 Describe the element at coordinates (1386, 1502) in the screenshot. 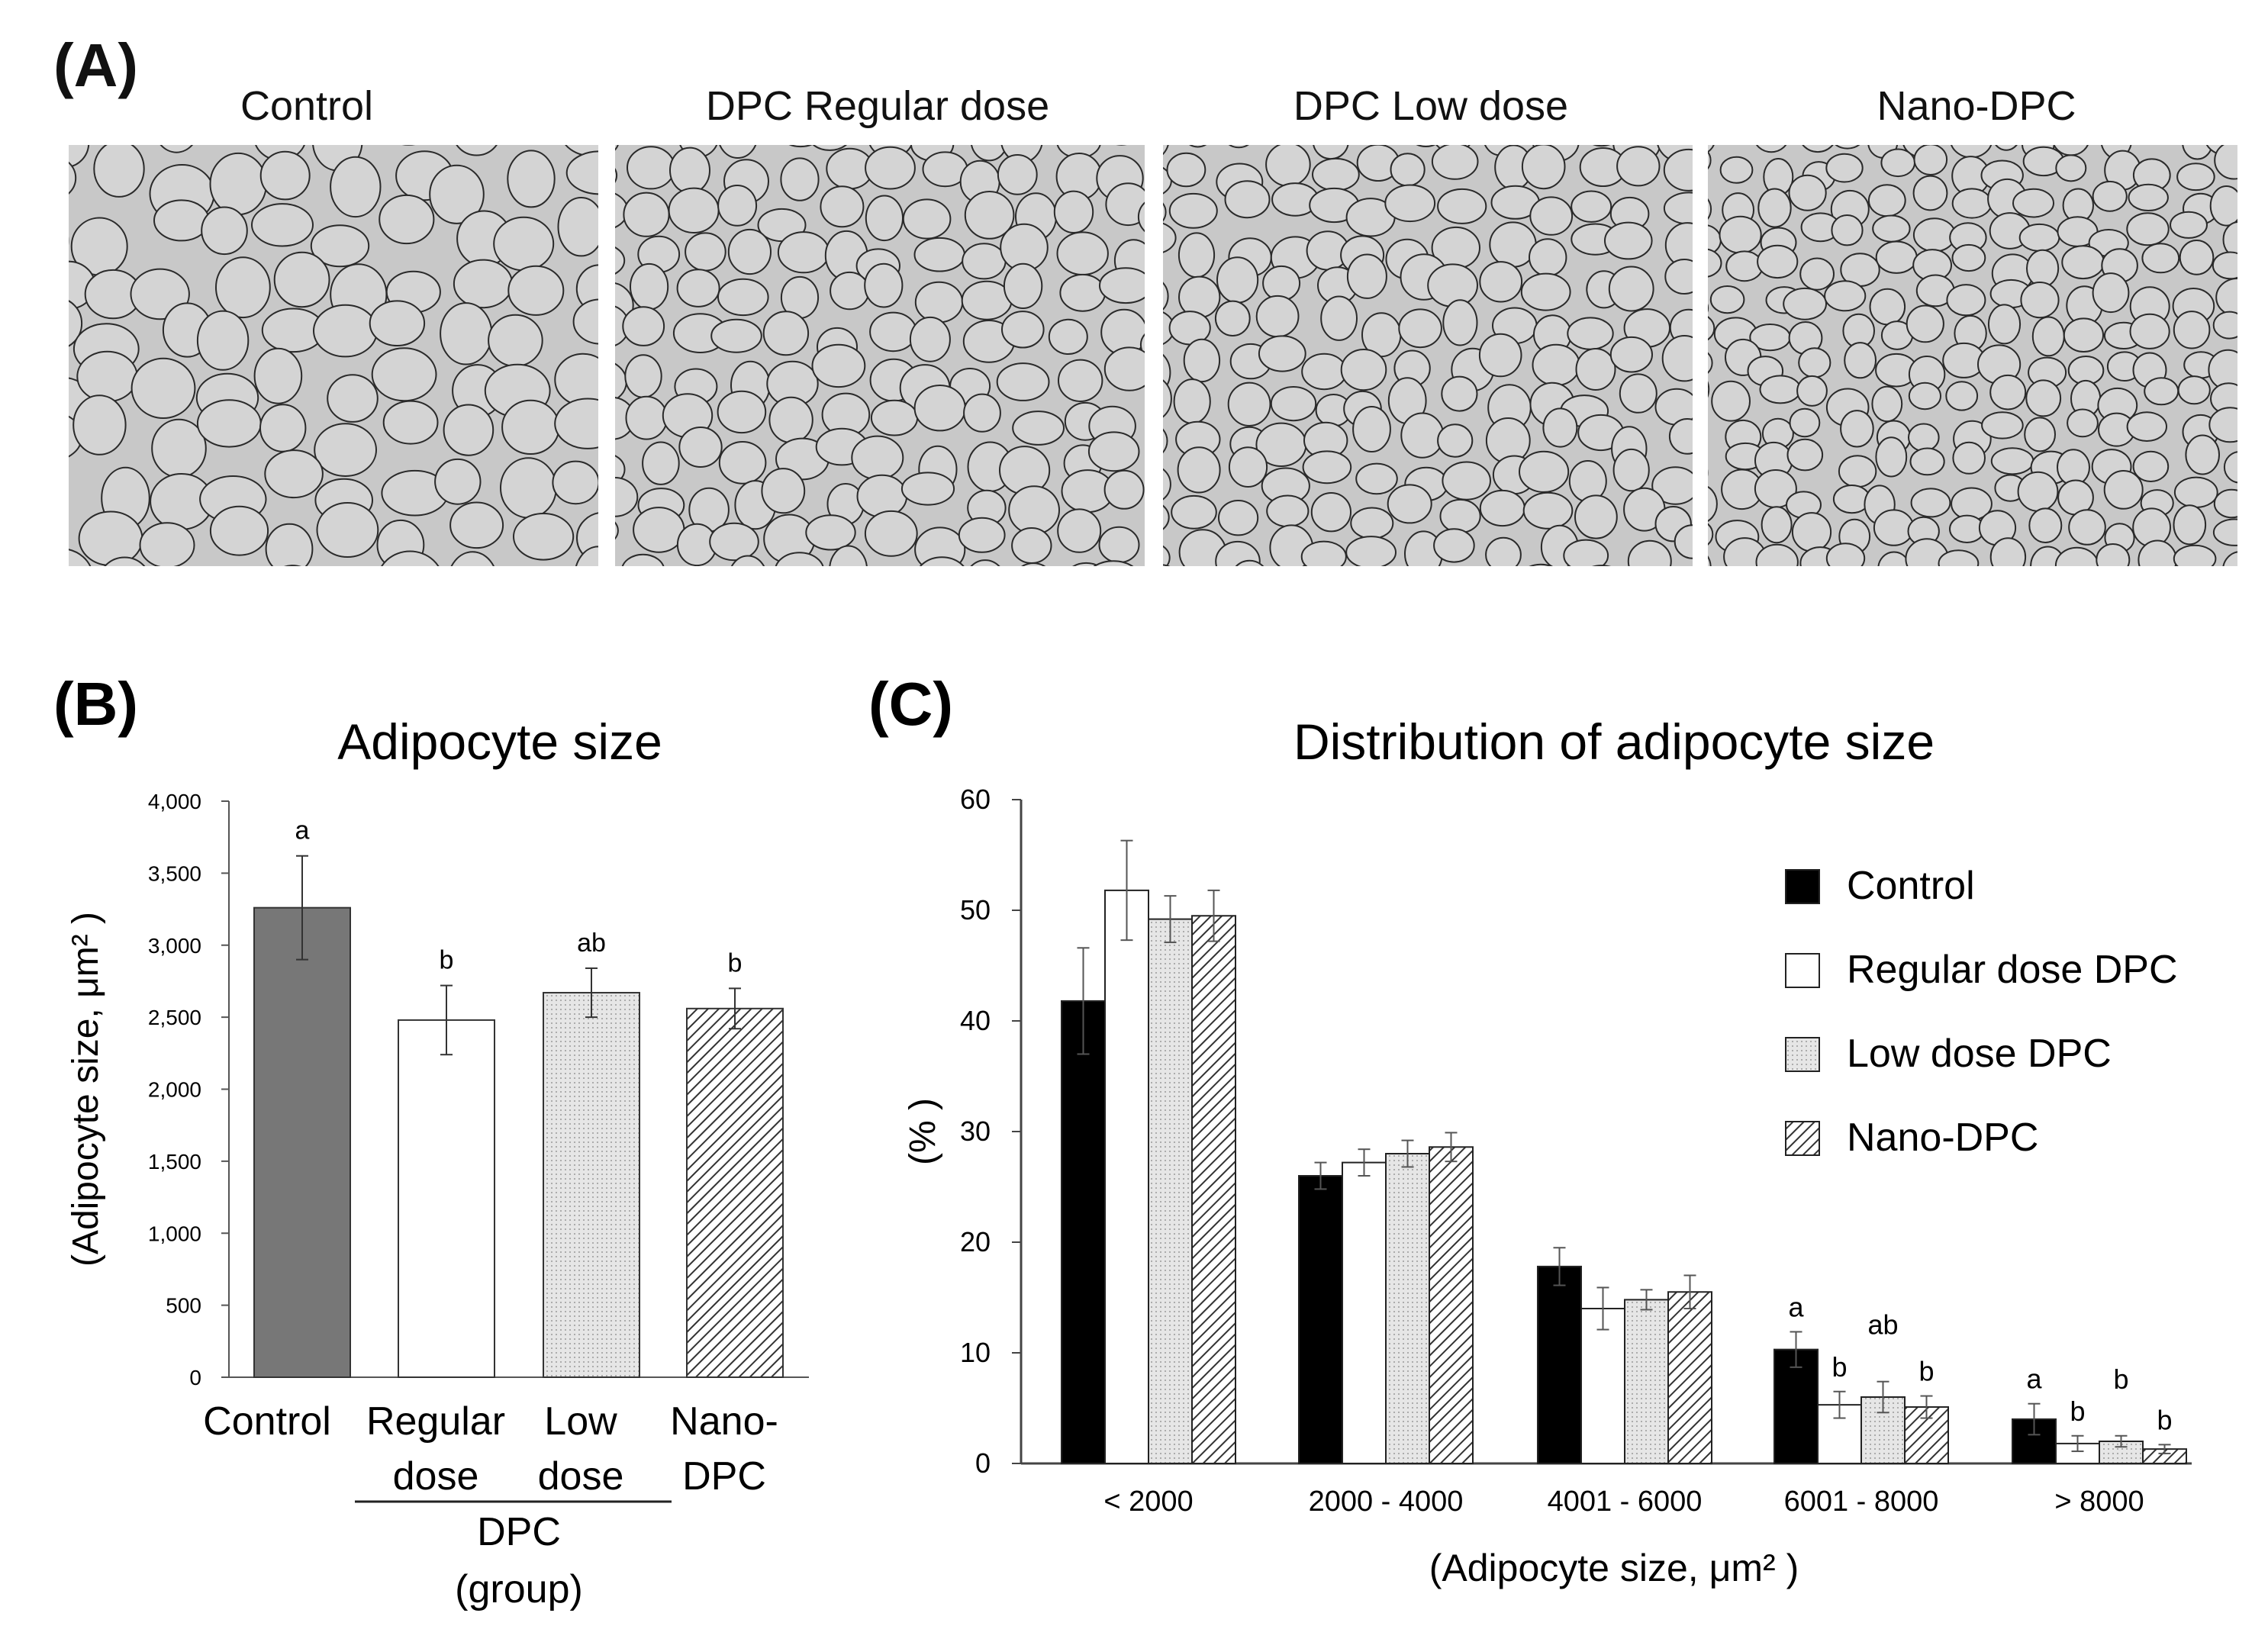

I see `chart-c-category-label: 2000 - 4000` at that location.